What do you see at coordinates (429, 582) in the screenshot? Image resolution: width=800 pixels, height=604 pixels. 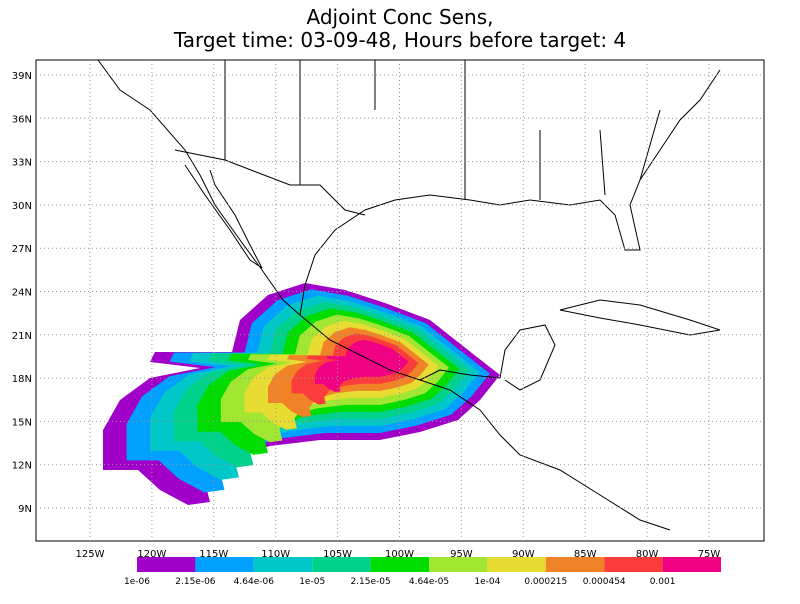 I see `colorbar-label: 4.64e-05` at bounding box center [429, 582].